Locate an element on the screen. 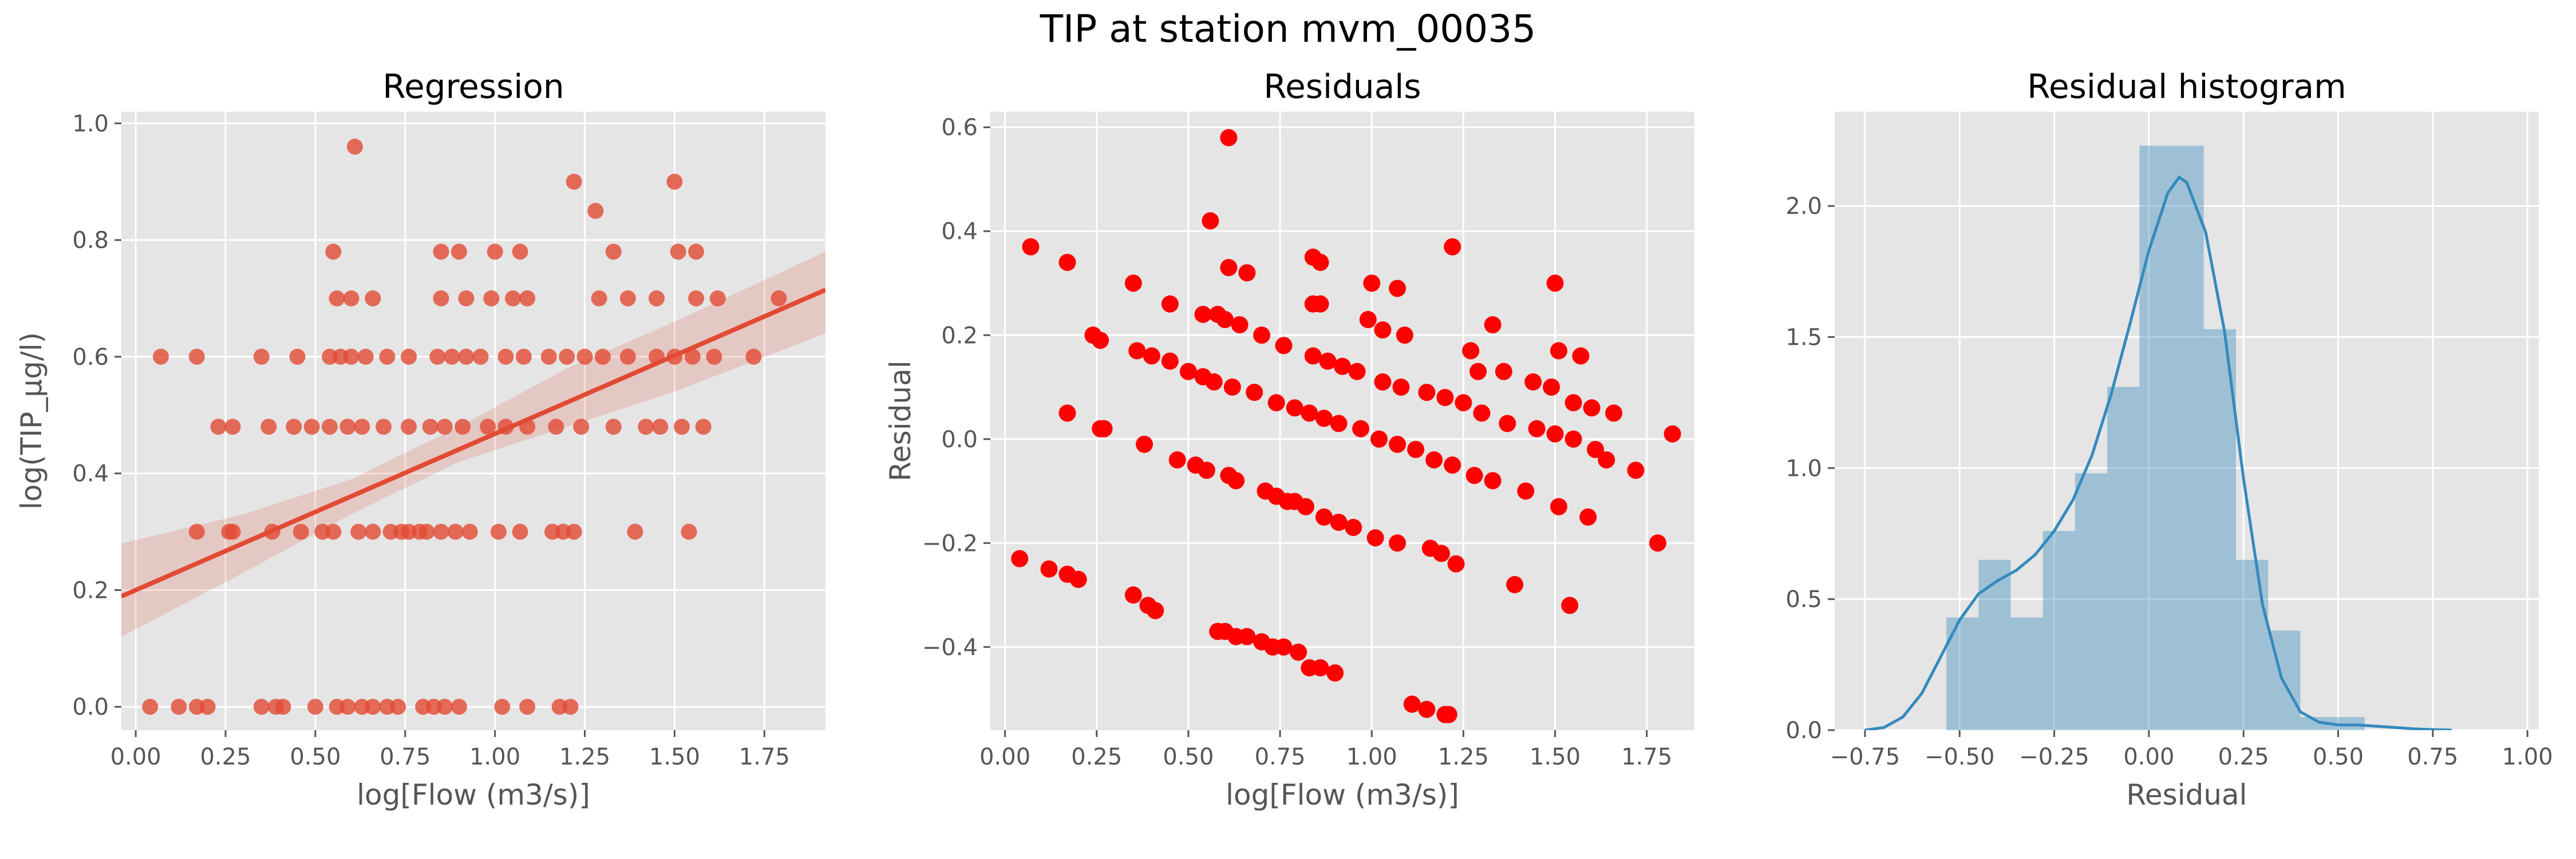 This screenshot has width=2576, height=859. chart-title: Residual histogram is located at coordinates (2186, 86).